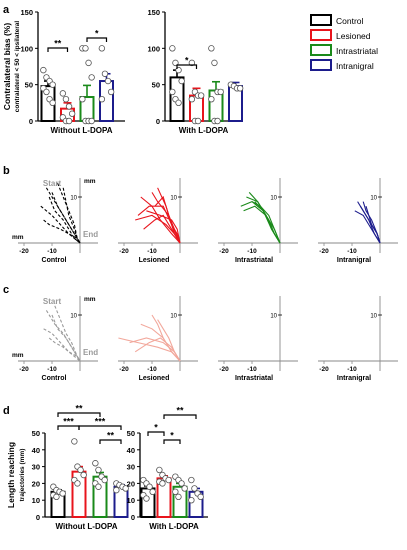 This screenshot has height=550, width=407. I want to click on y-tick-label: 150, so click(153, 12).